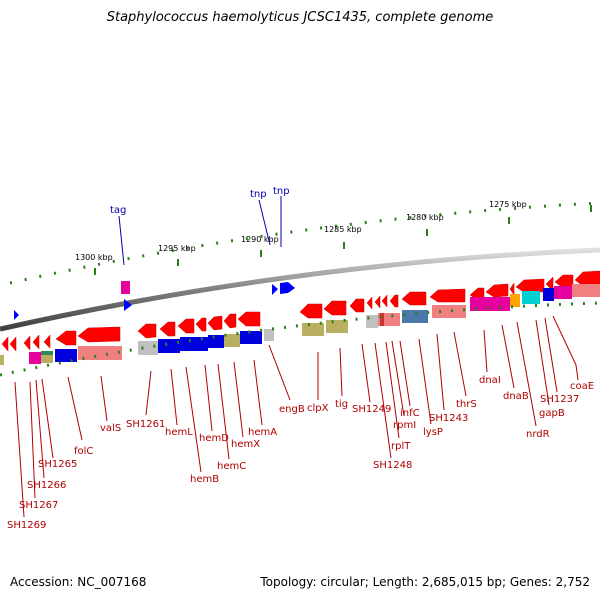 The width and height of the screenshot is (600, 600). Describe the element at coordinates (433, 432) in the screenshot. I see `label-lysp: lysP` at that location.